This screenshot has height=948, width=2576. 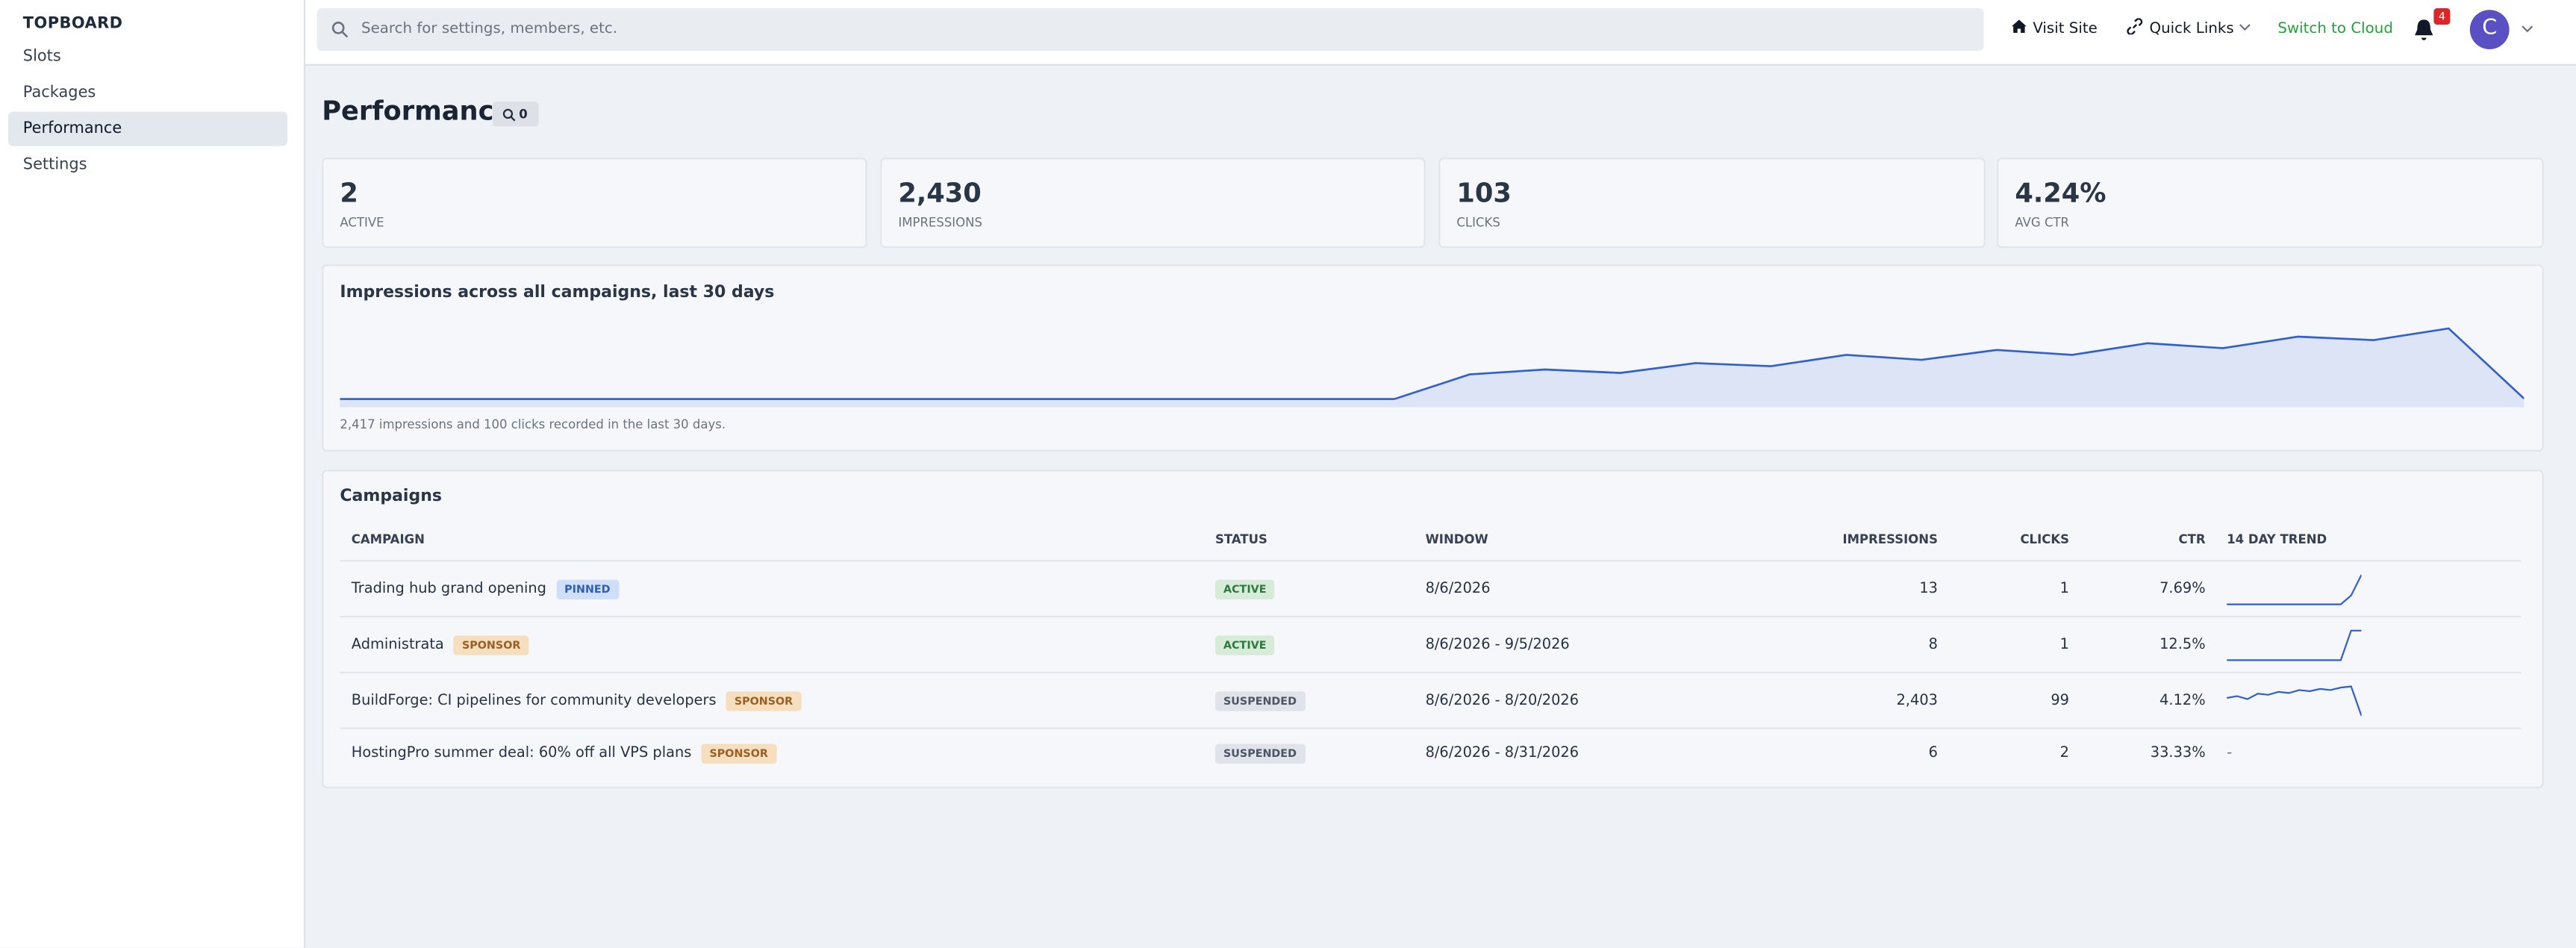 I want to click on trend-empty: -, so click(x=2230, y=753).